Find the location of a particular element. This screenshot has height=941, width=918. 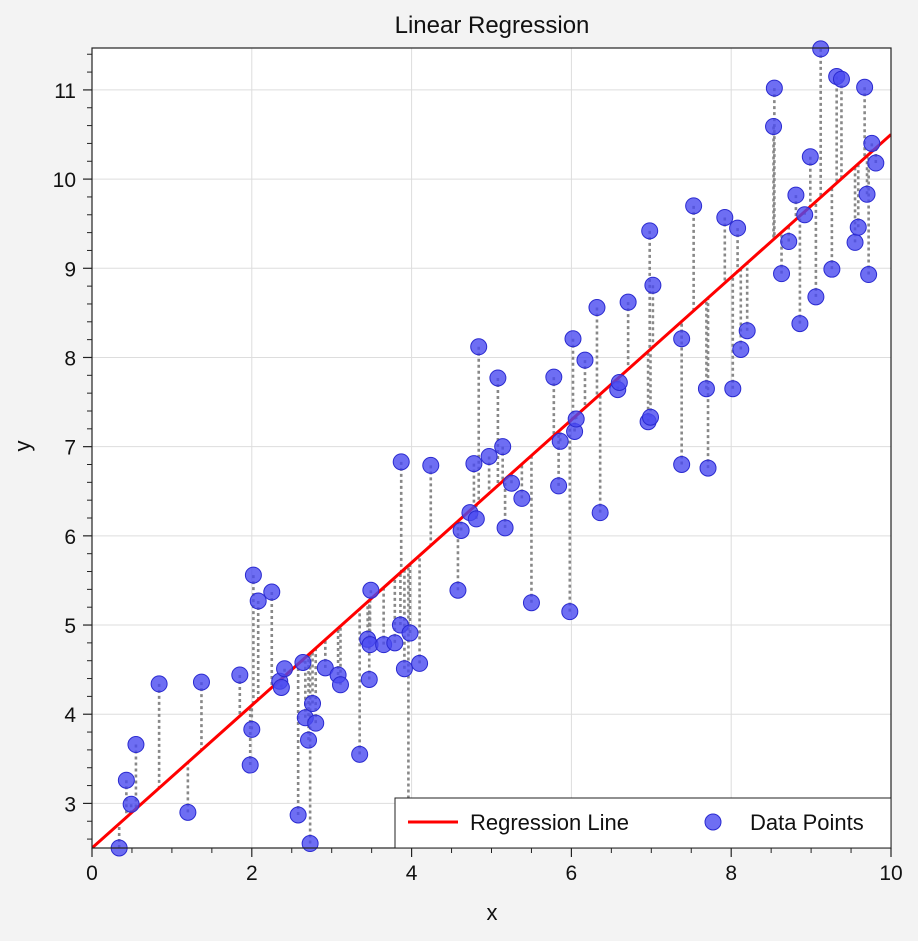

y-tick-label: 5 is located at coordinates (70, 626).